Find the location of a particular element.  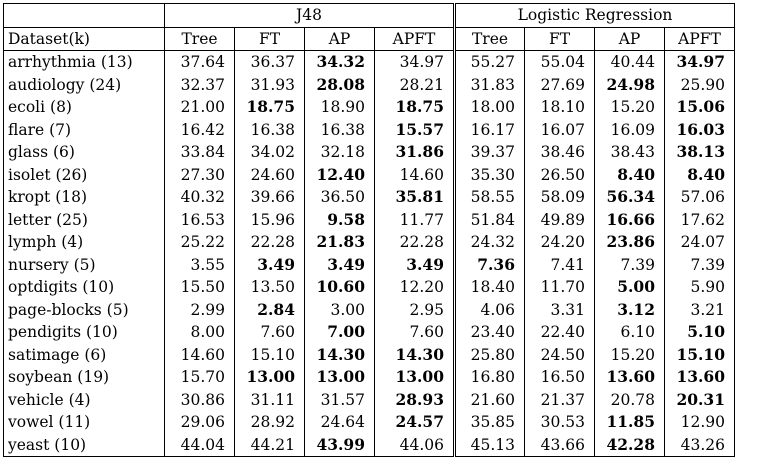

cell-lr-ap: 23.86 is located at coordinates (629, 242).